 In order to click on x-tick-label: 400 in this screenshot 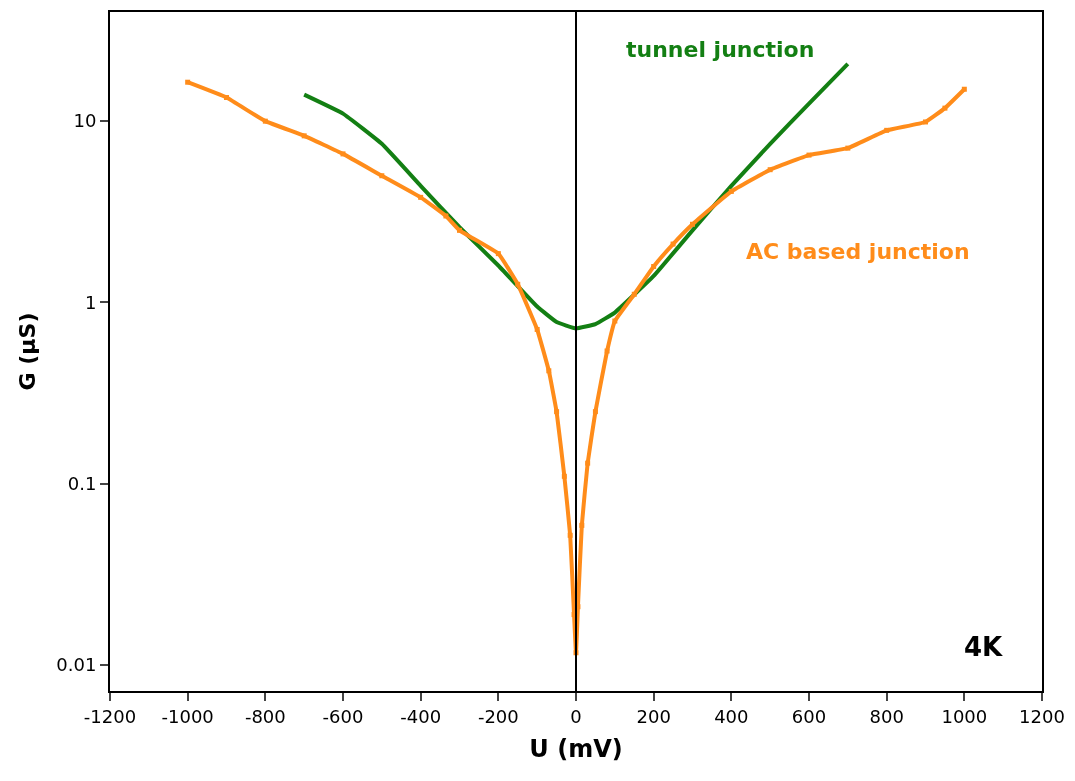, I will do `click(731, 716)`.